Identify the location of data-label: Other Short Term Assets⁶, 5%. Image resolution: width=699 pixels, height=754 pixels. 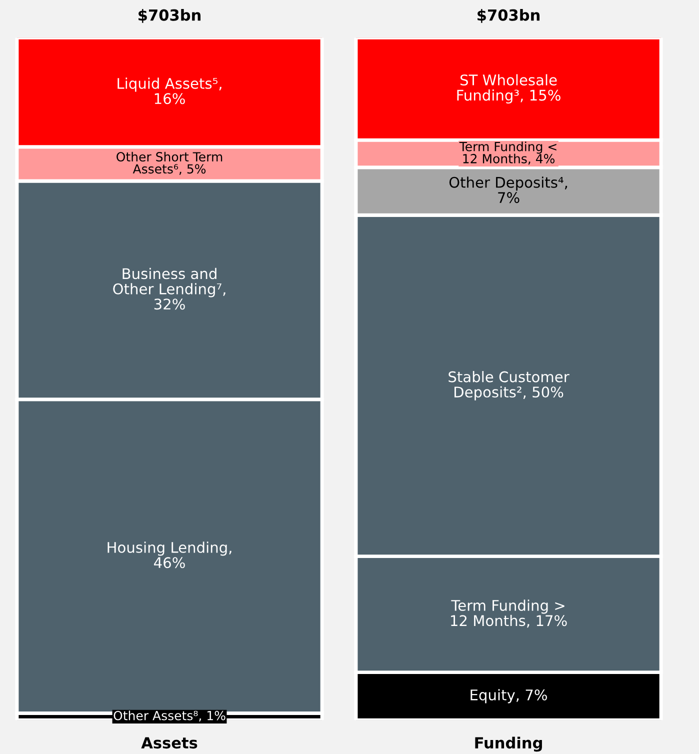
(169, 163).